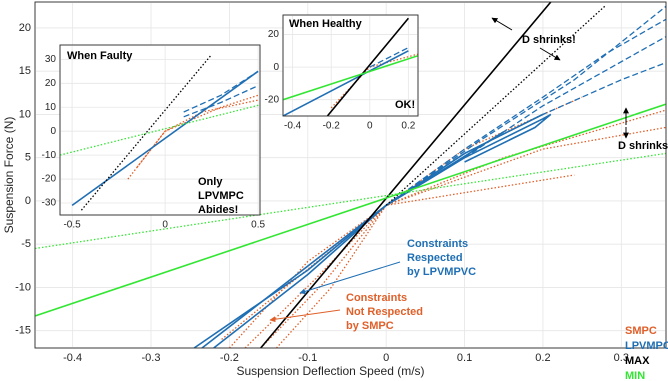  I want to click on annotation: Only, so click(210, 182).